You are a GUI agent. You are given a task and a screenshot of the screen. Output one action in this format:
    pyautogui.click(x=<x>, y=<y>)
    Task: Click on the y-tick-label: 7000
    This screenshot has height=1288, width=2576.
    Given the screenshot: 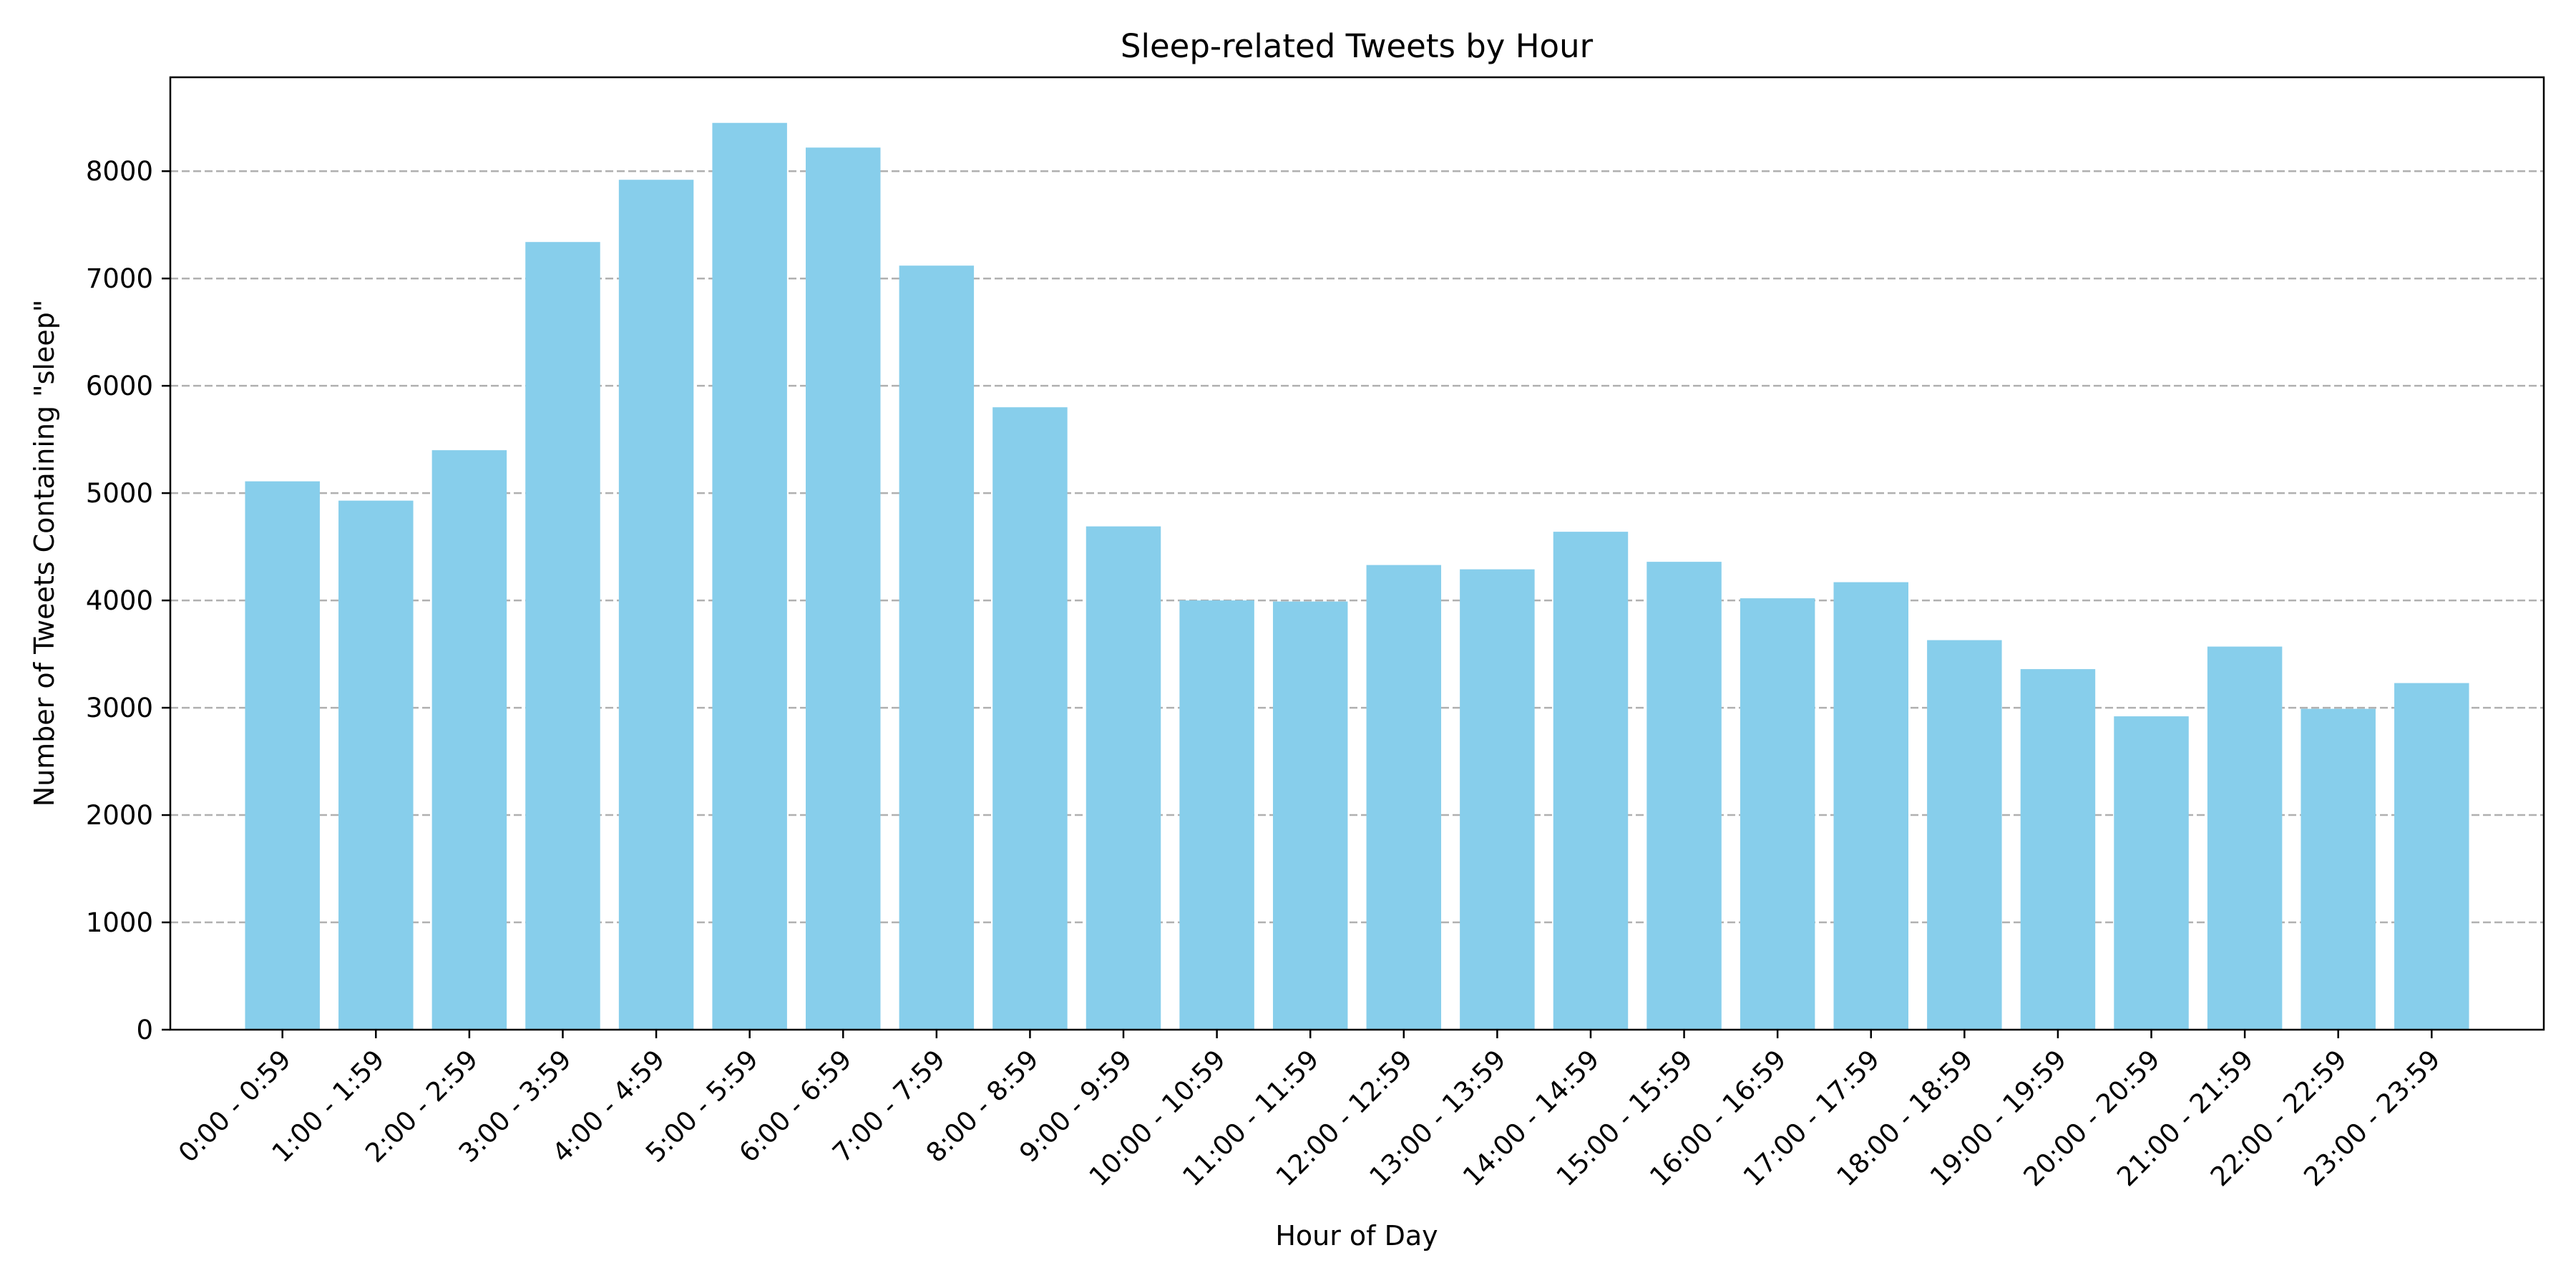 What is the action you would take?
    pyautogui.click(x=119, y=278)
    